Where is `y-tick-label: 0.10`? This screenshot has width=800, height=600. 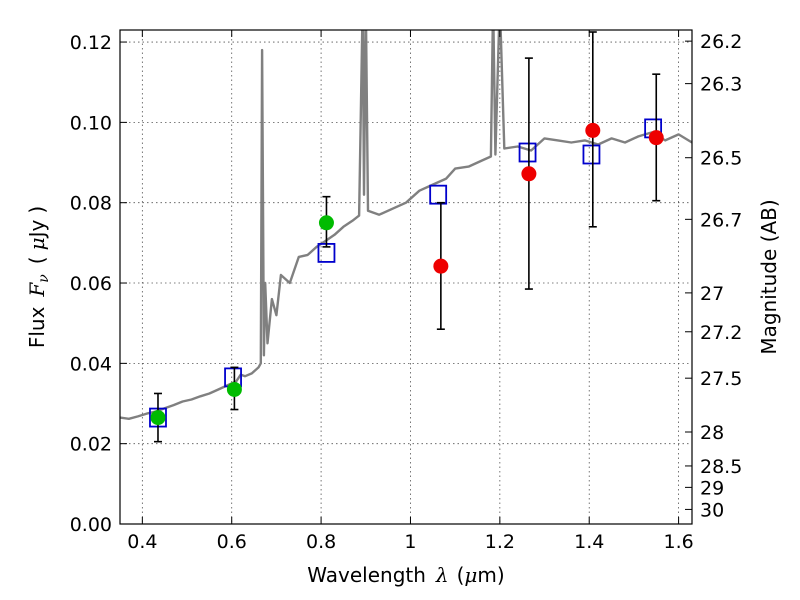 y-tick-label: 0.10 is located at coordinates (91, 123).